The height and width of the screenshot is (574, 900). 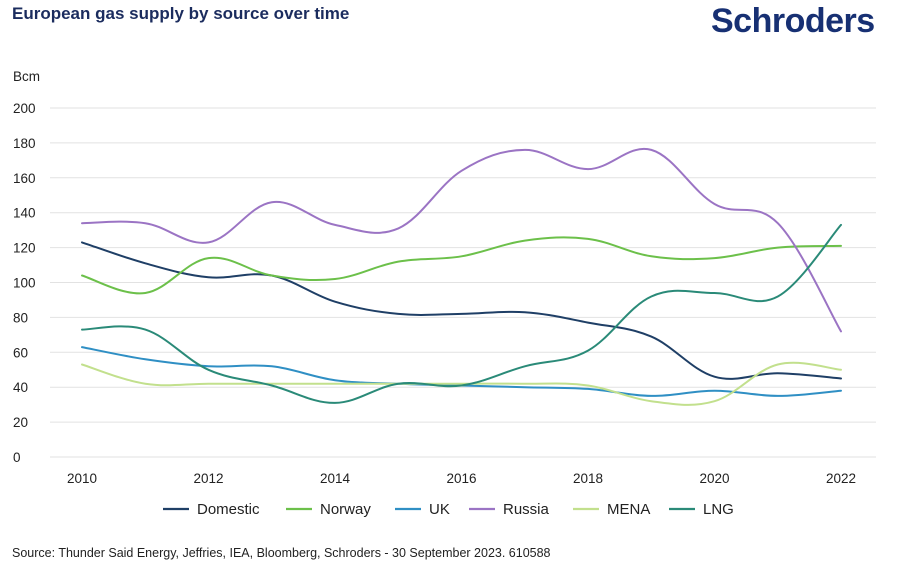 I want to click on x-tick-label: 2022, so click(x=841, y=478).